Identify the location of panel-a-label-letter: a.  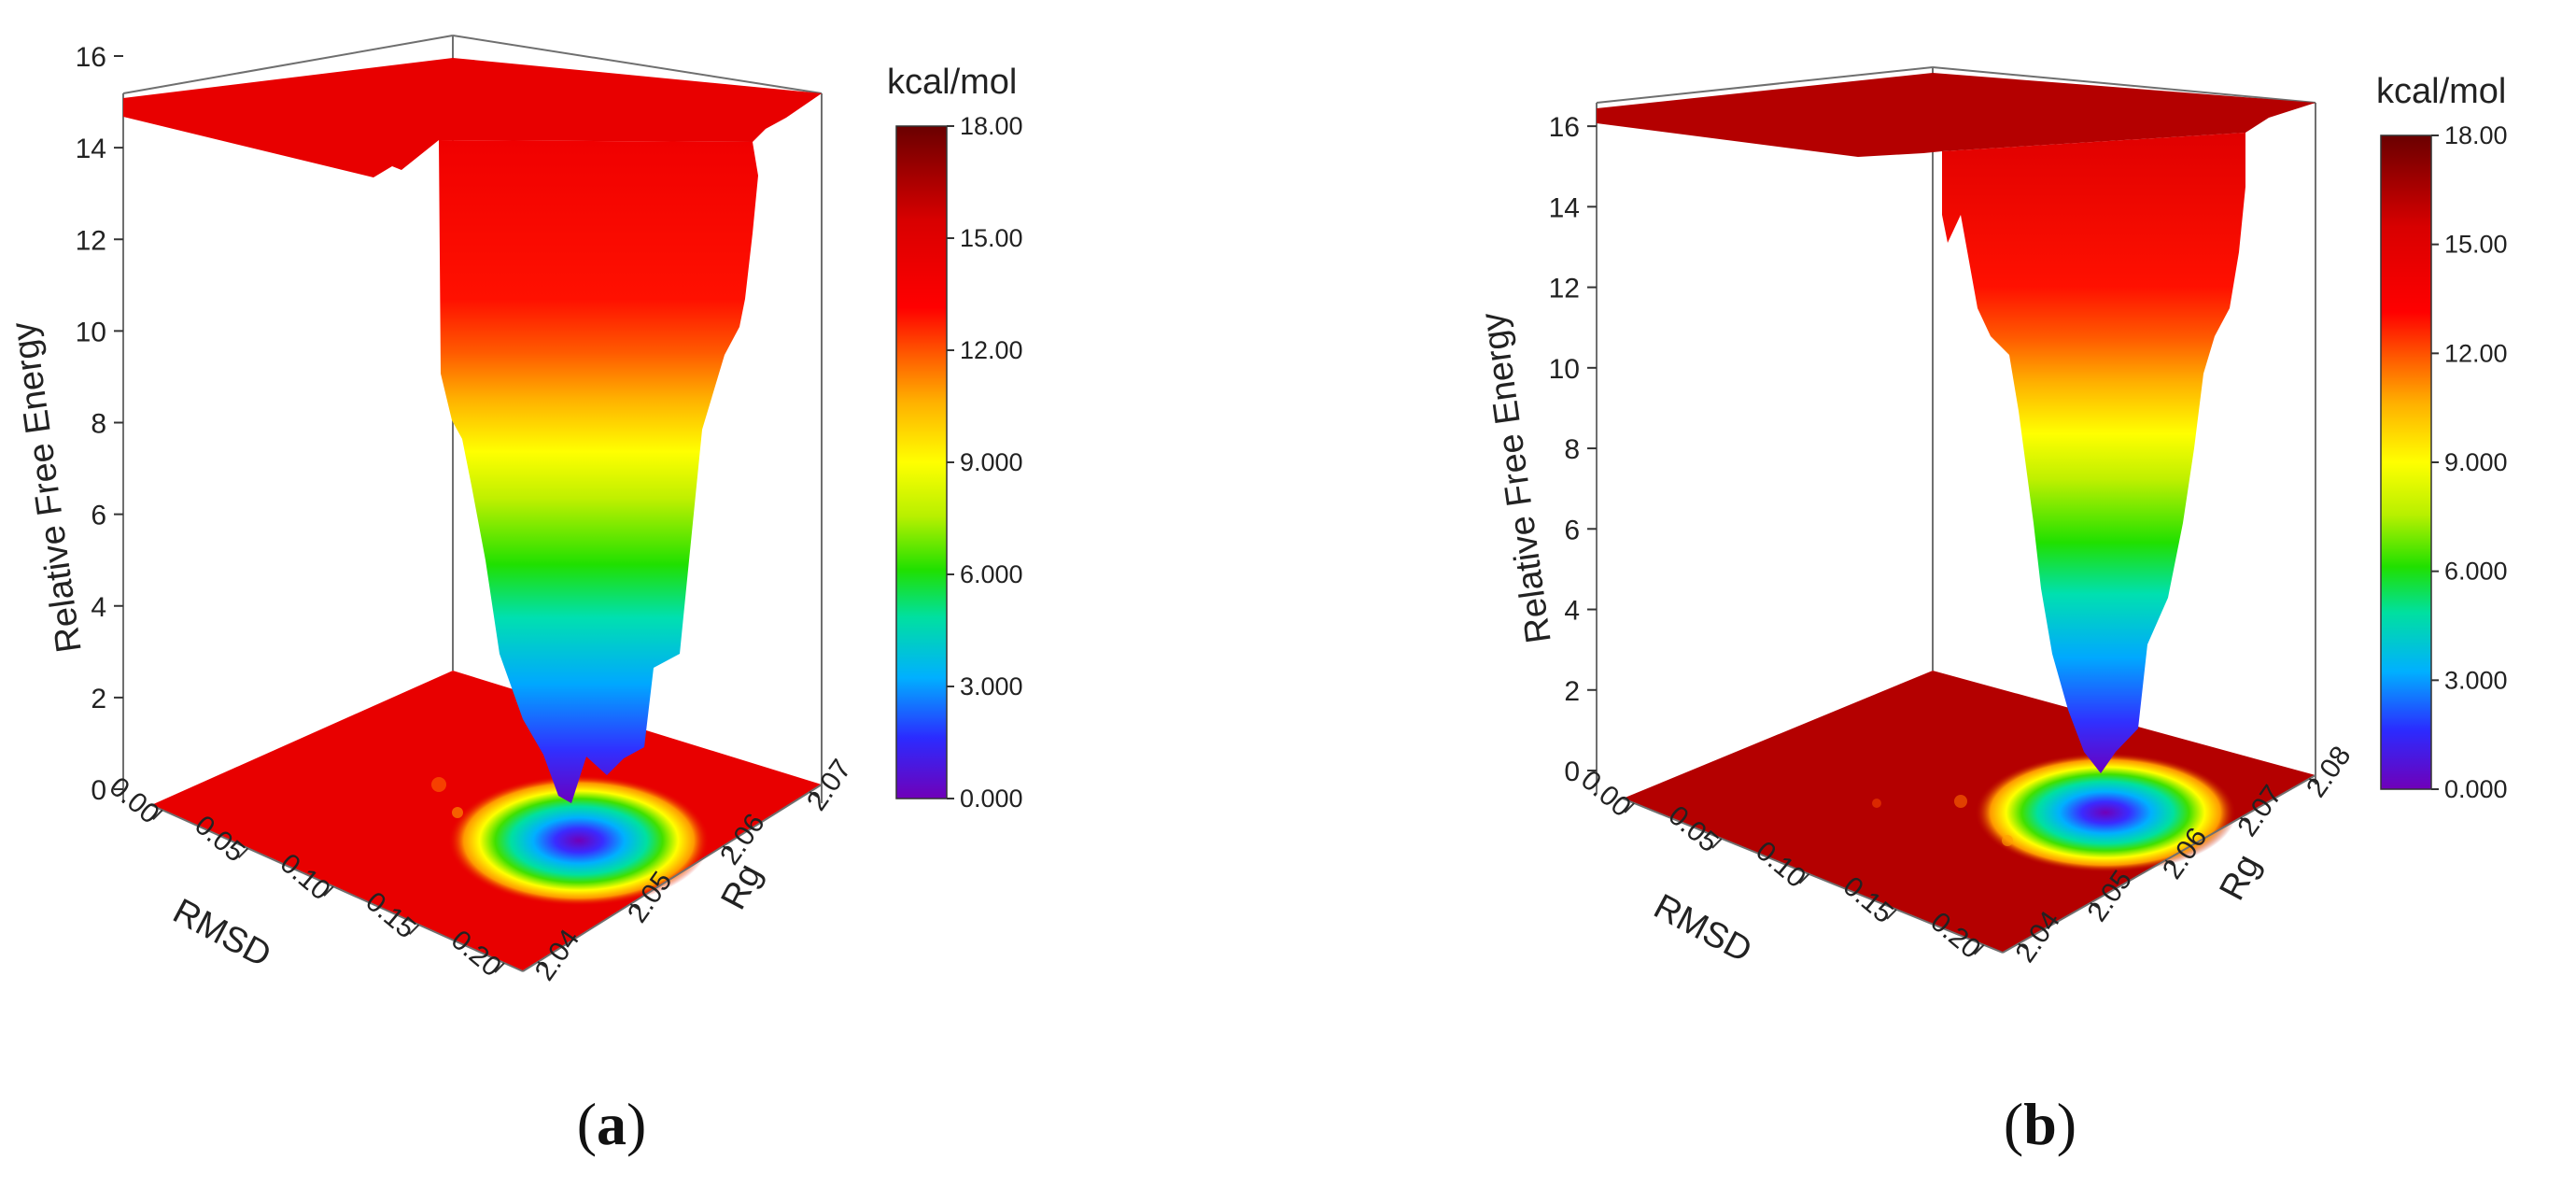
(611, 1124).